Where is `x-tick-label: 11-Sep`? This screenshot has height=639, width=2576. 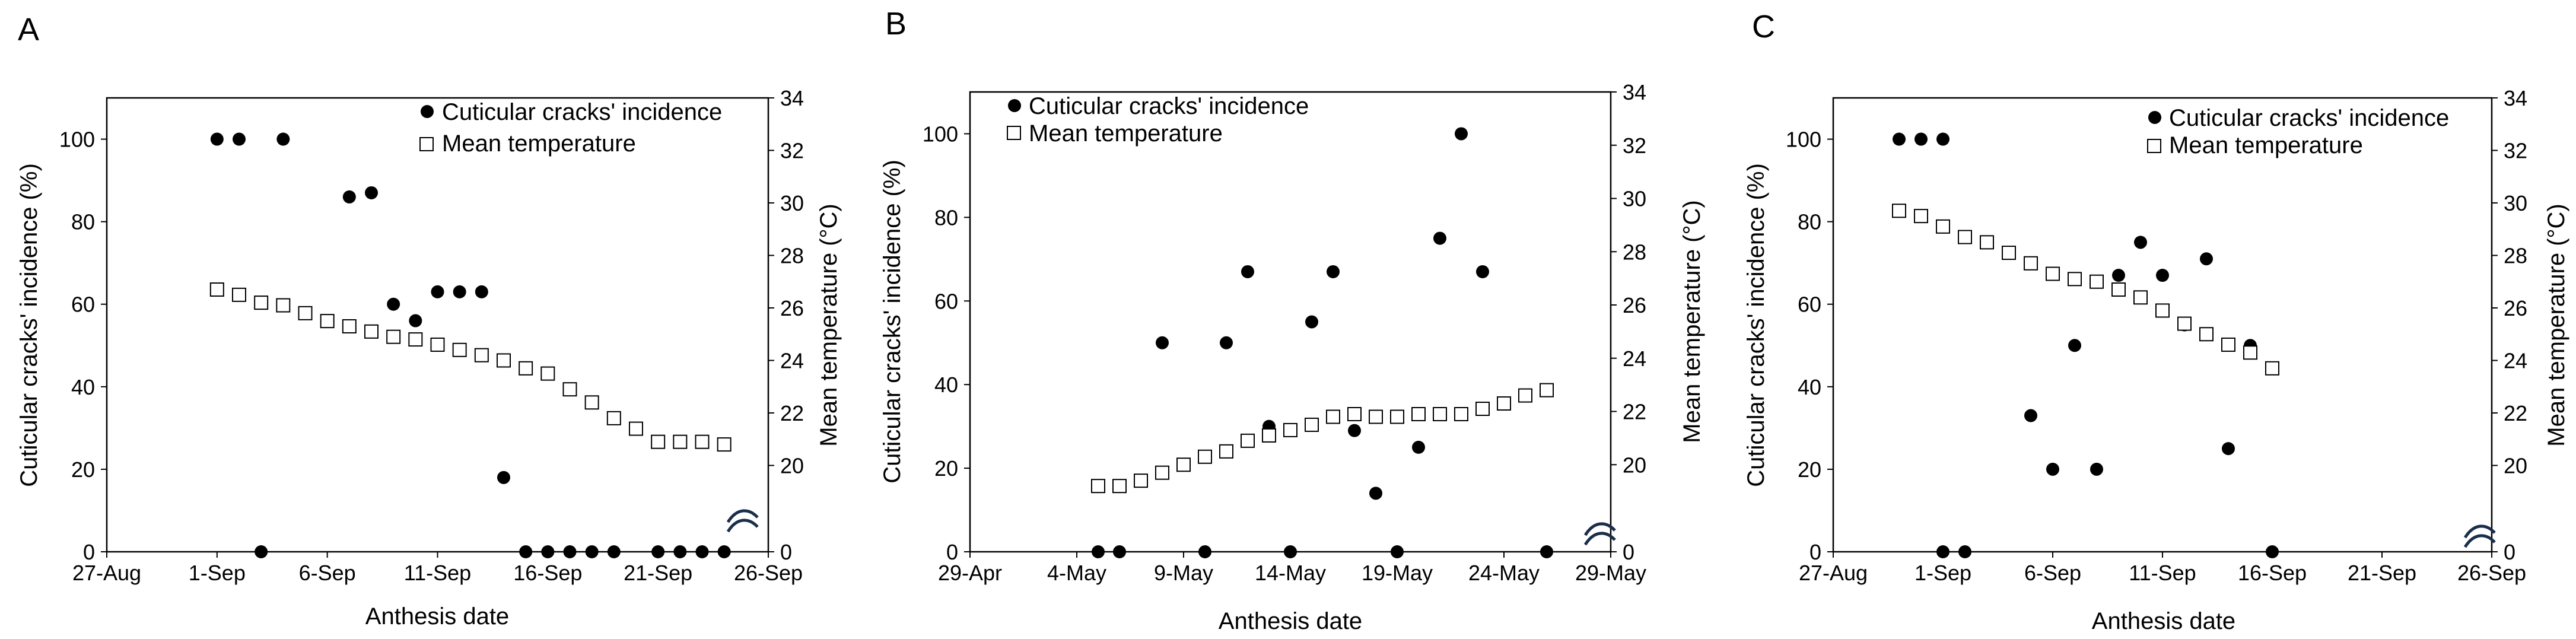 x-tick-label: 11-Sep is located at coordinates (437, 573).